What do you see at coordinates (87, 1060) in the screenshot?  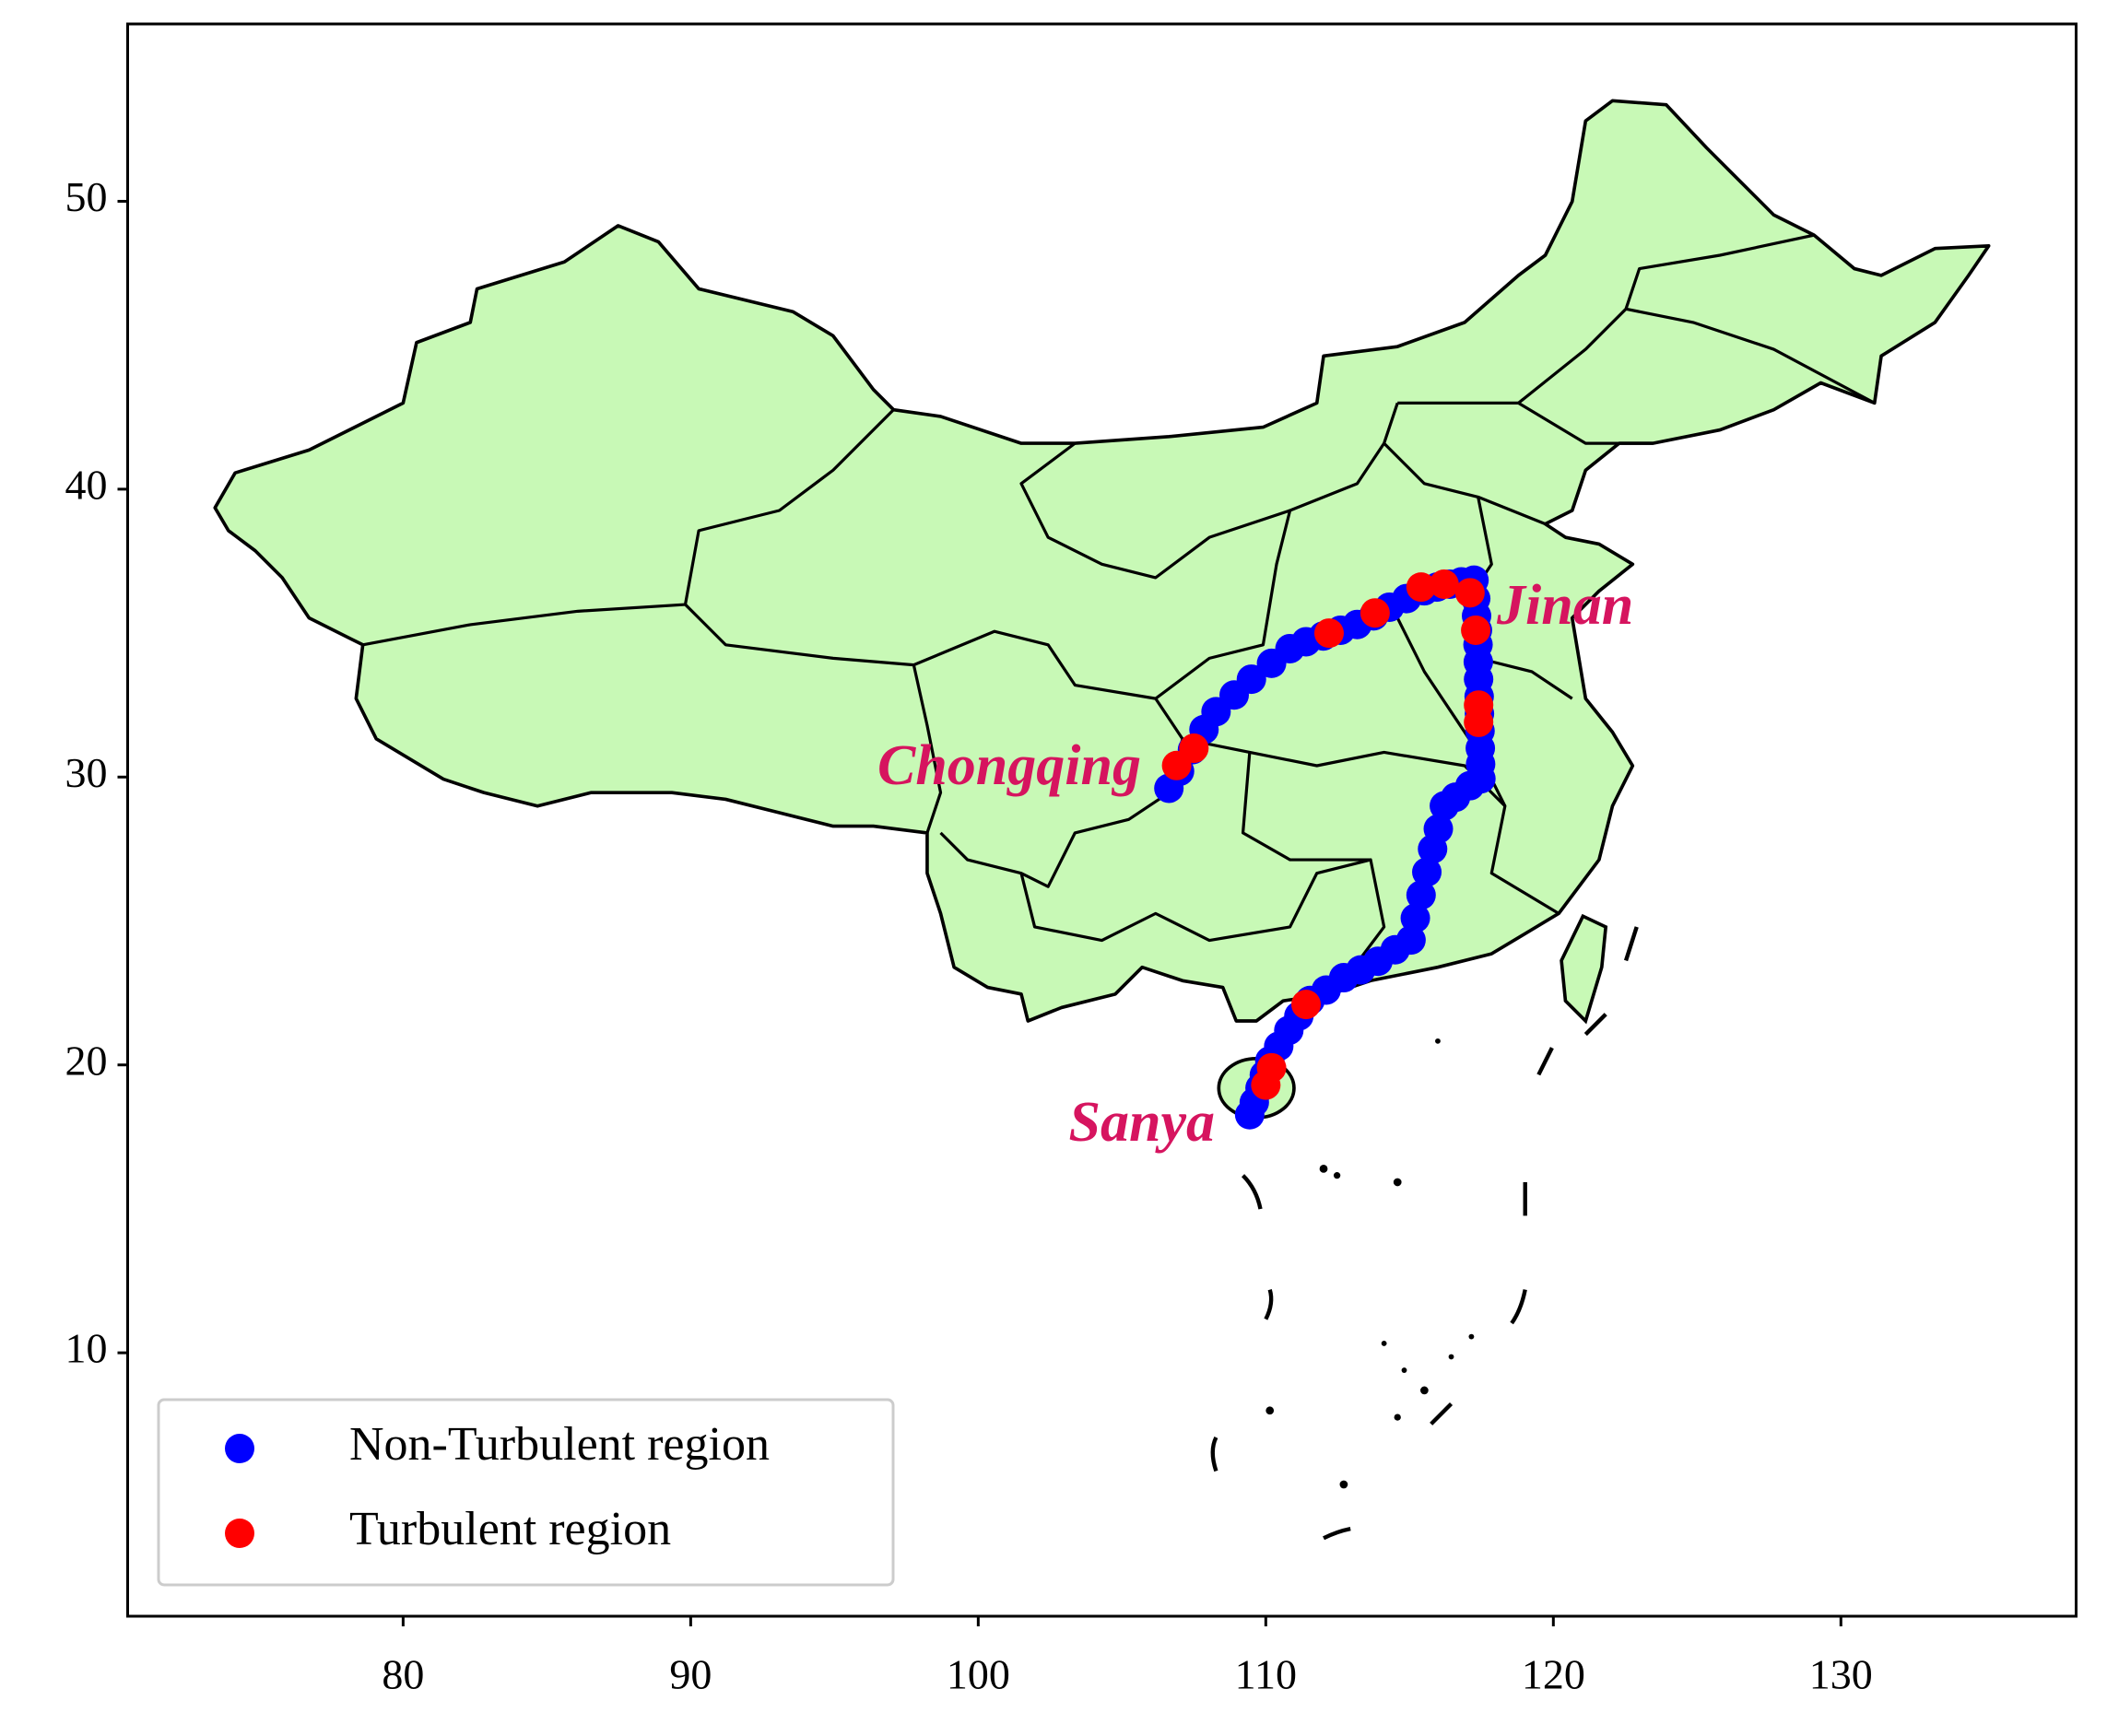 I see `y-tick-label: 20` at bounding box center [87, 1060].